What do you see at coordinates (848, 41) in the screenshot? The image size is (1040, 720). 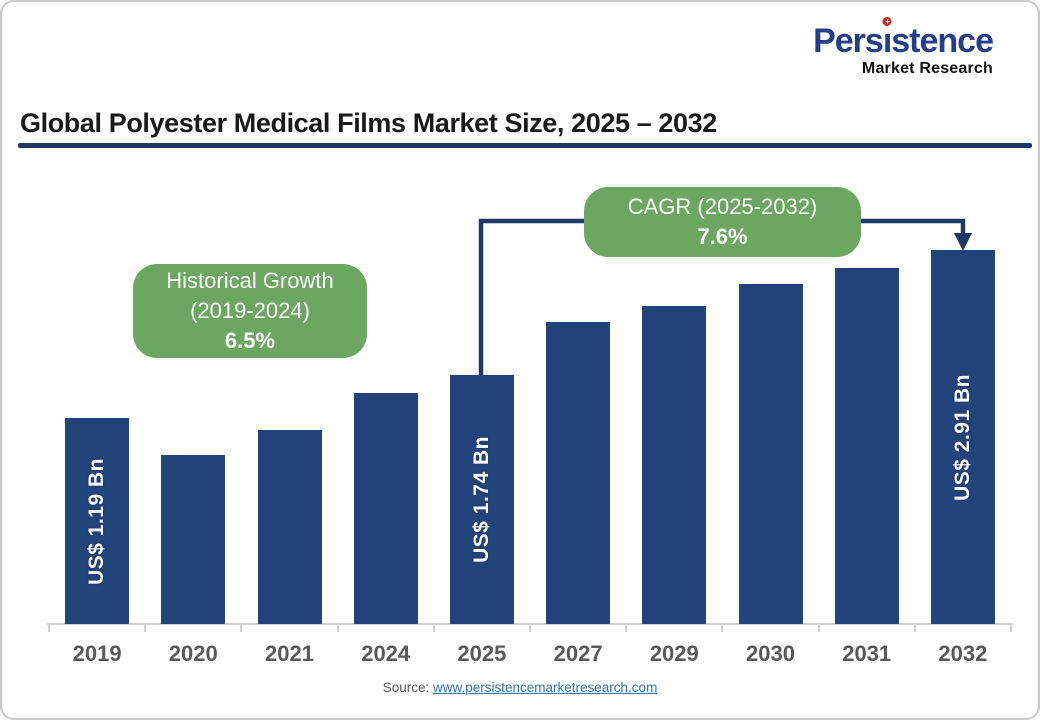 I see `logo-brand-pre: Pers` at bounding box center [848, 41].